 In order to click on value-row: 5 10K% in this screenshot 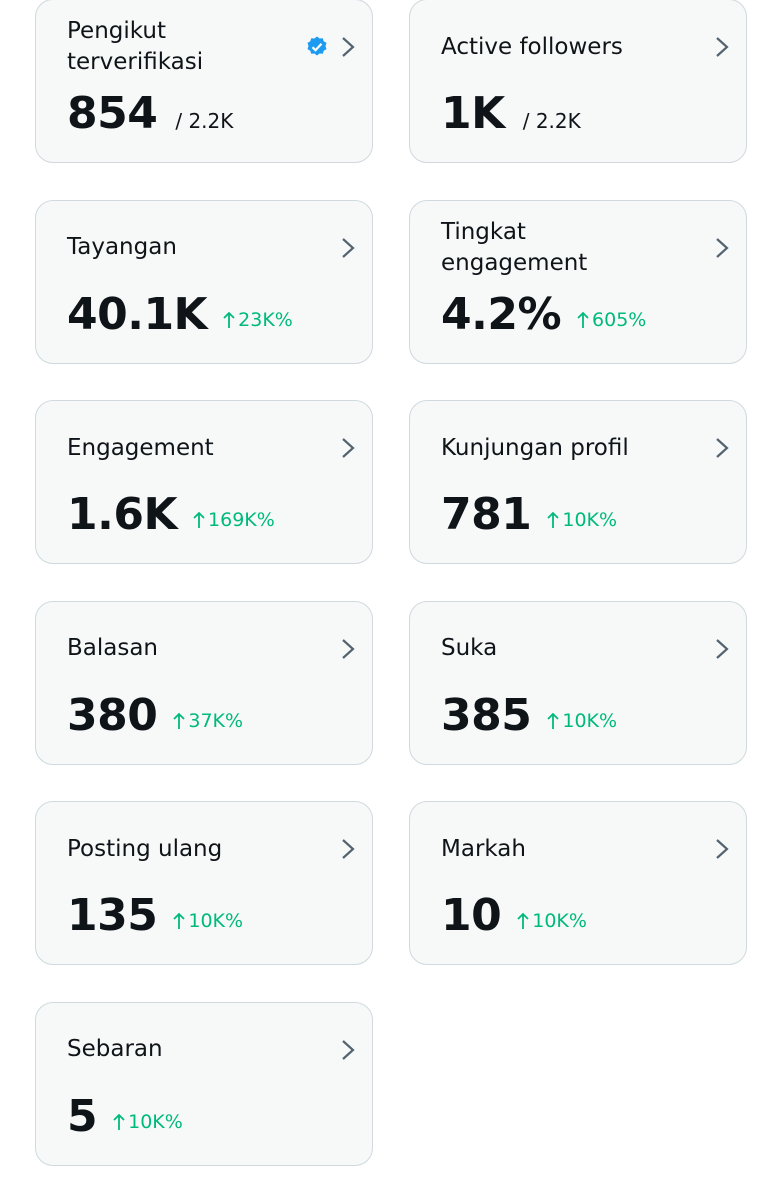, I will do `click(125, 1116)`.